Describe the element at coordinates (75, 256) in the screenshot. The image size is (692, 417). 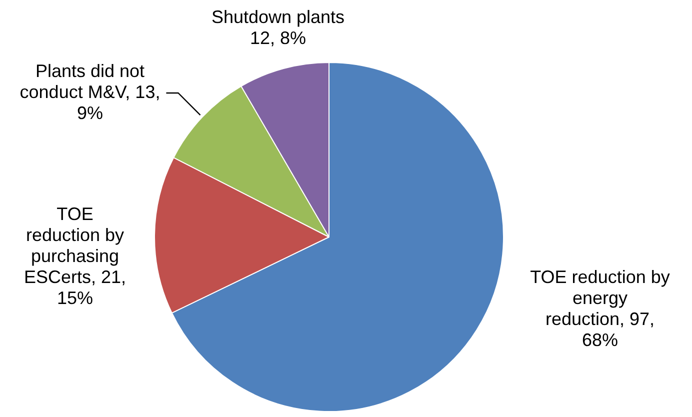
I see `slice-label: TOE reduction by purchasing ESCerts, 21, 15%` at that location.